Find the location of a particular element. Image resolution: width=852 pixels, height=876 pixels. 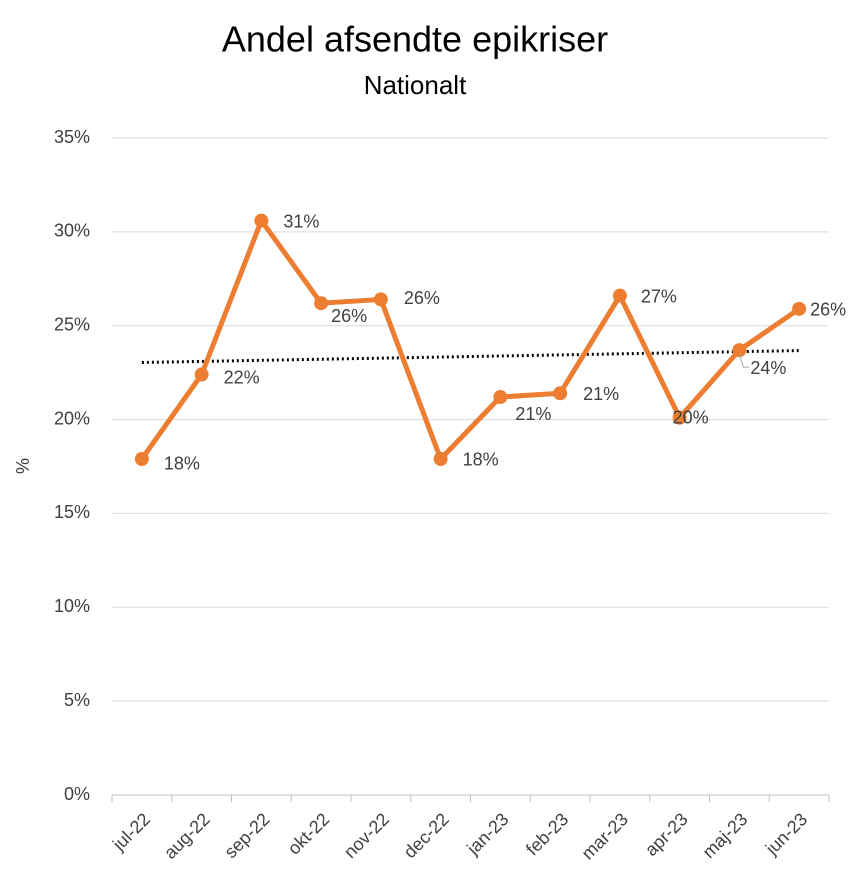

data-label: 27% is located at coordinates (659, 296).